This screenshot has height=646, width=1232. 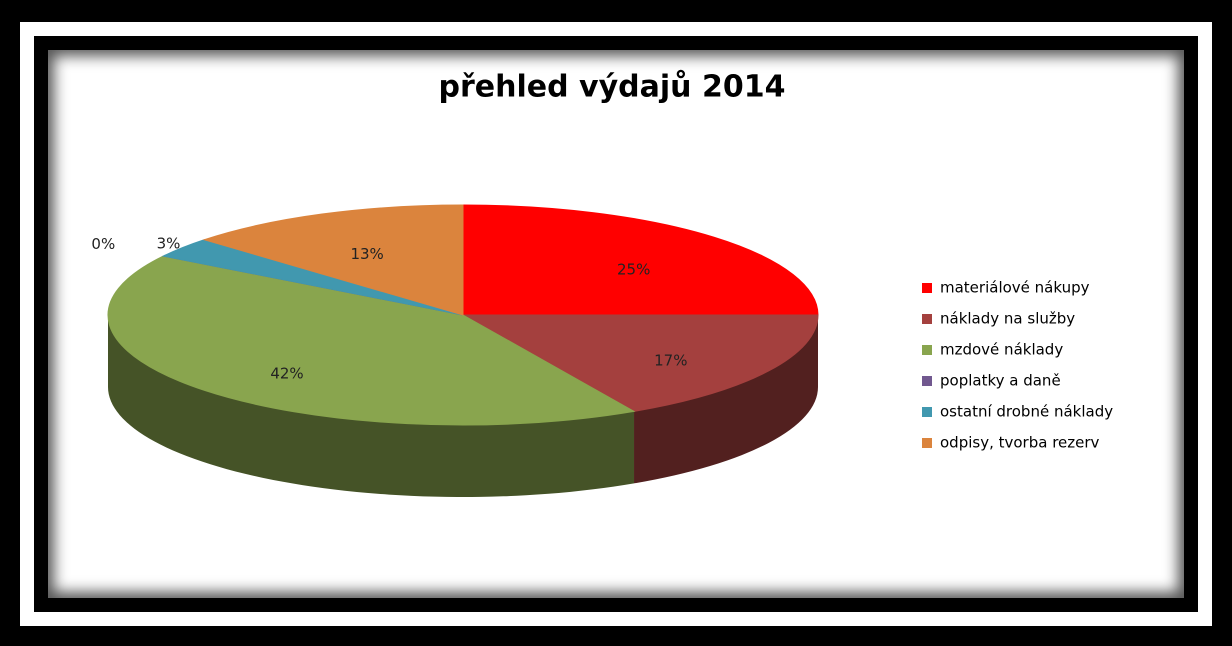 I want to click on legend-label: odpisy, tvorba rezerv, so click(x=1020, y=443).